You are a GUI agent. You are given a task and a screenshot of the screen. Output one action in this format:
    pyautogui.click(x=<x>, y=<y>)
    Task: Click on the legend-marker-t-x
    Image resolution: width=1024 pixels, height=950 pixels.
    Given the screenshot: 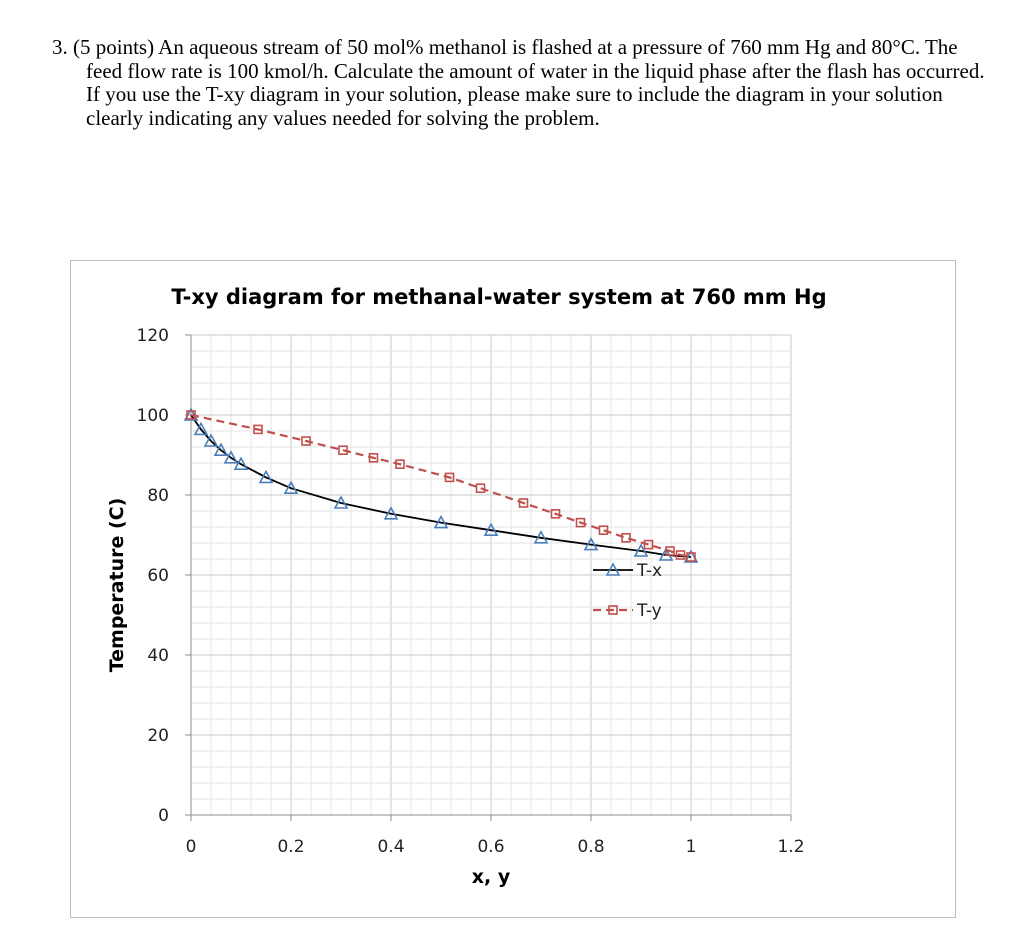 What is the action you would take?
    pyautogui.click(x=613, y=569)
    